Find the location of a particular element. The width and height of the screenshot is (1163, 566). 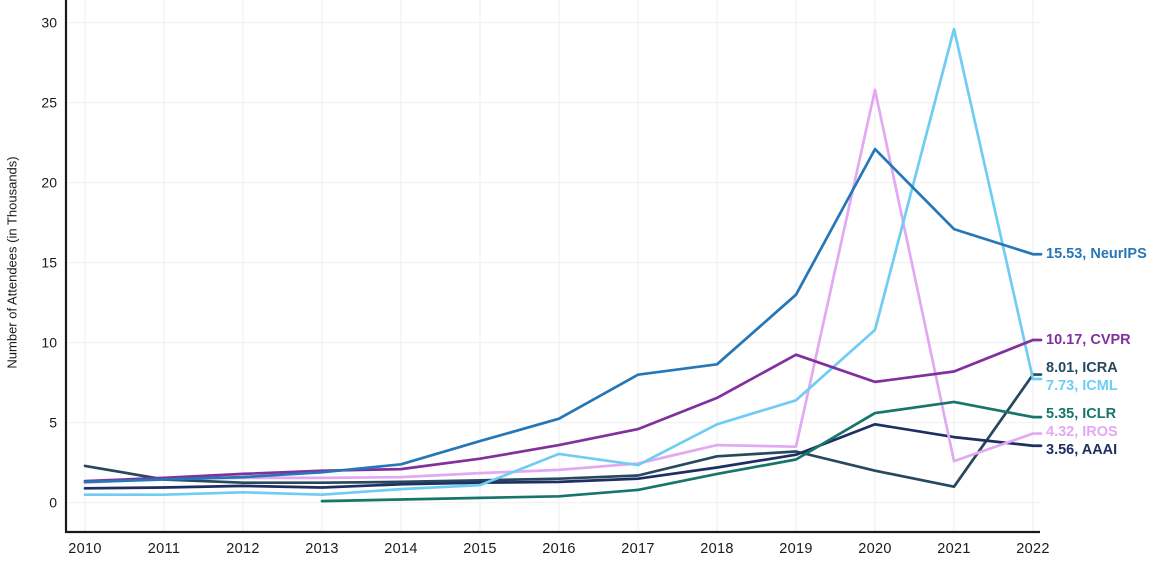

x-tick-label: 2022 is located at coordinates (1032, 549).